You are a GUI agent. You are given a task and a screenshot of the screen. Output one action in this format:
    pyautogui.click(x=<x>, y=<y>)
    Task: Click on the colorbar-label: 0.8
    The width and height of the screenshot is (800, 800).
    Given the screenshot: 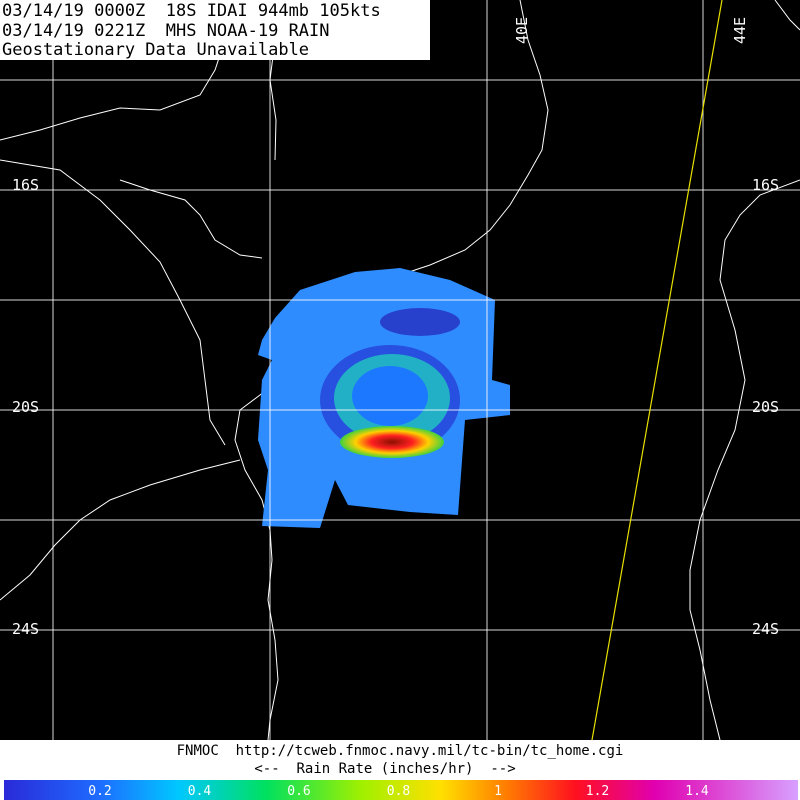 What is the action you would take?
    pyautogui.click(x=398, y=791)
    